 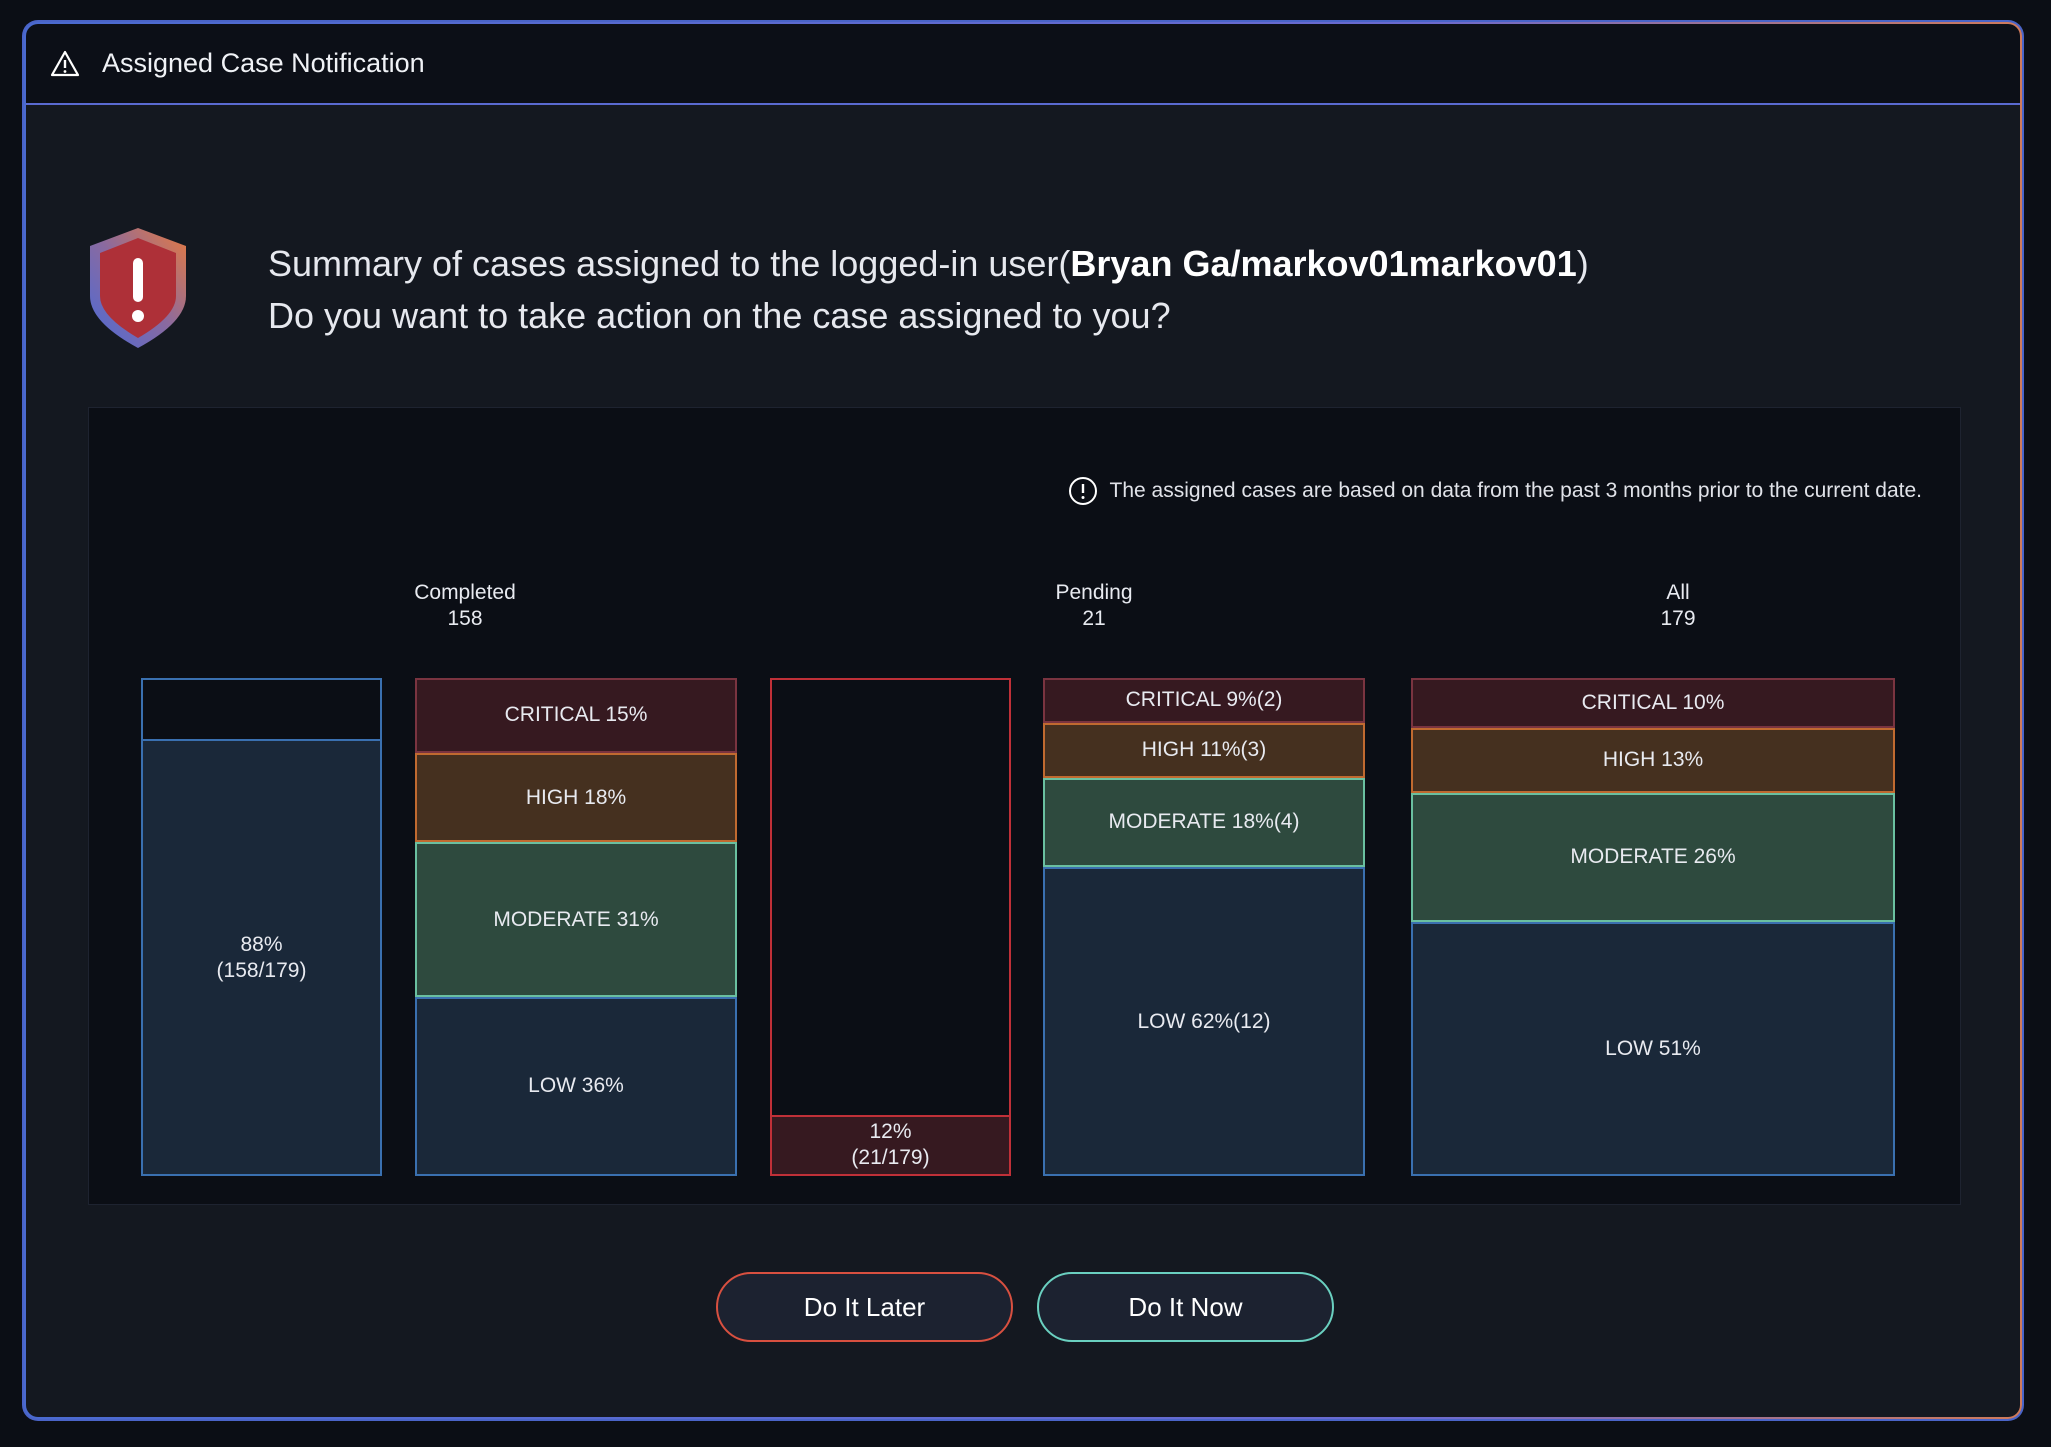 I want to click on segment-critical: CRITICAL 15%, so click(x=576, y=715).